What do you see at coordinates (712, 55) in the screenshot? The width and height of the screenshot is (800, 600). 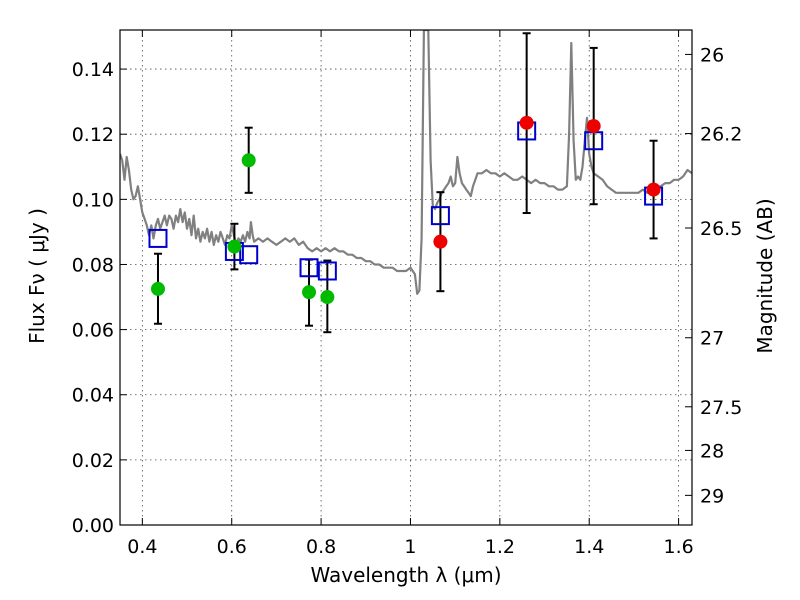 I see `right-tick-label: 26` at bounding box center [712, 55].